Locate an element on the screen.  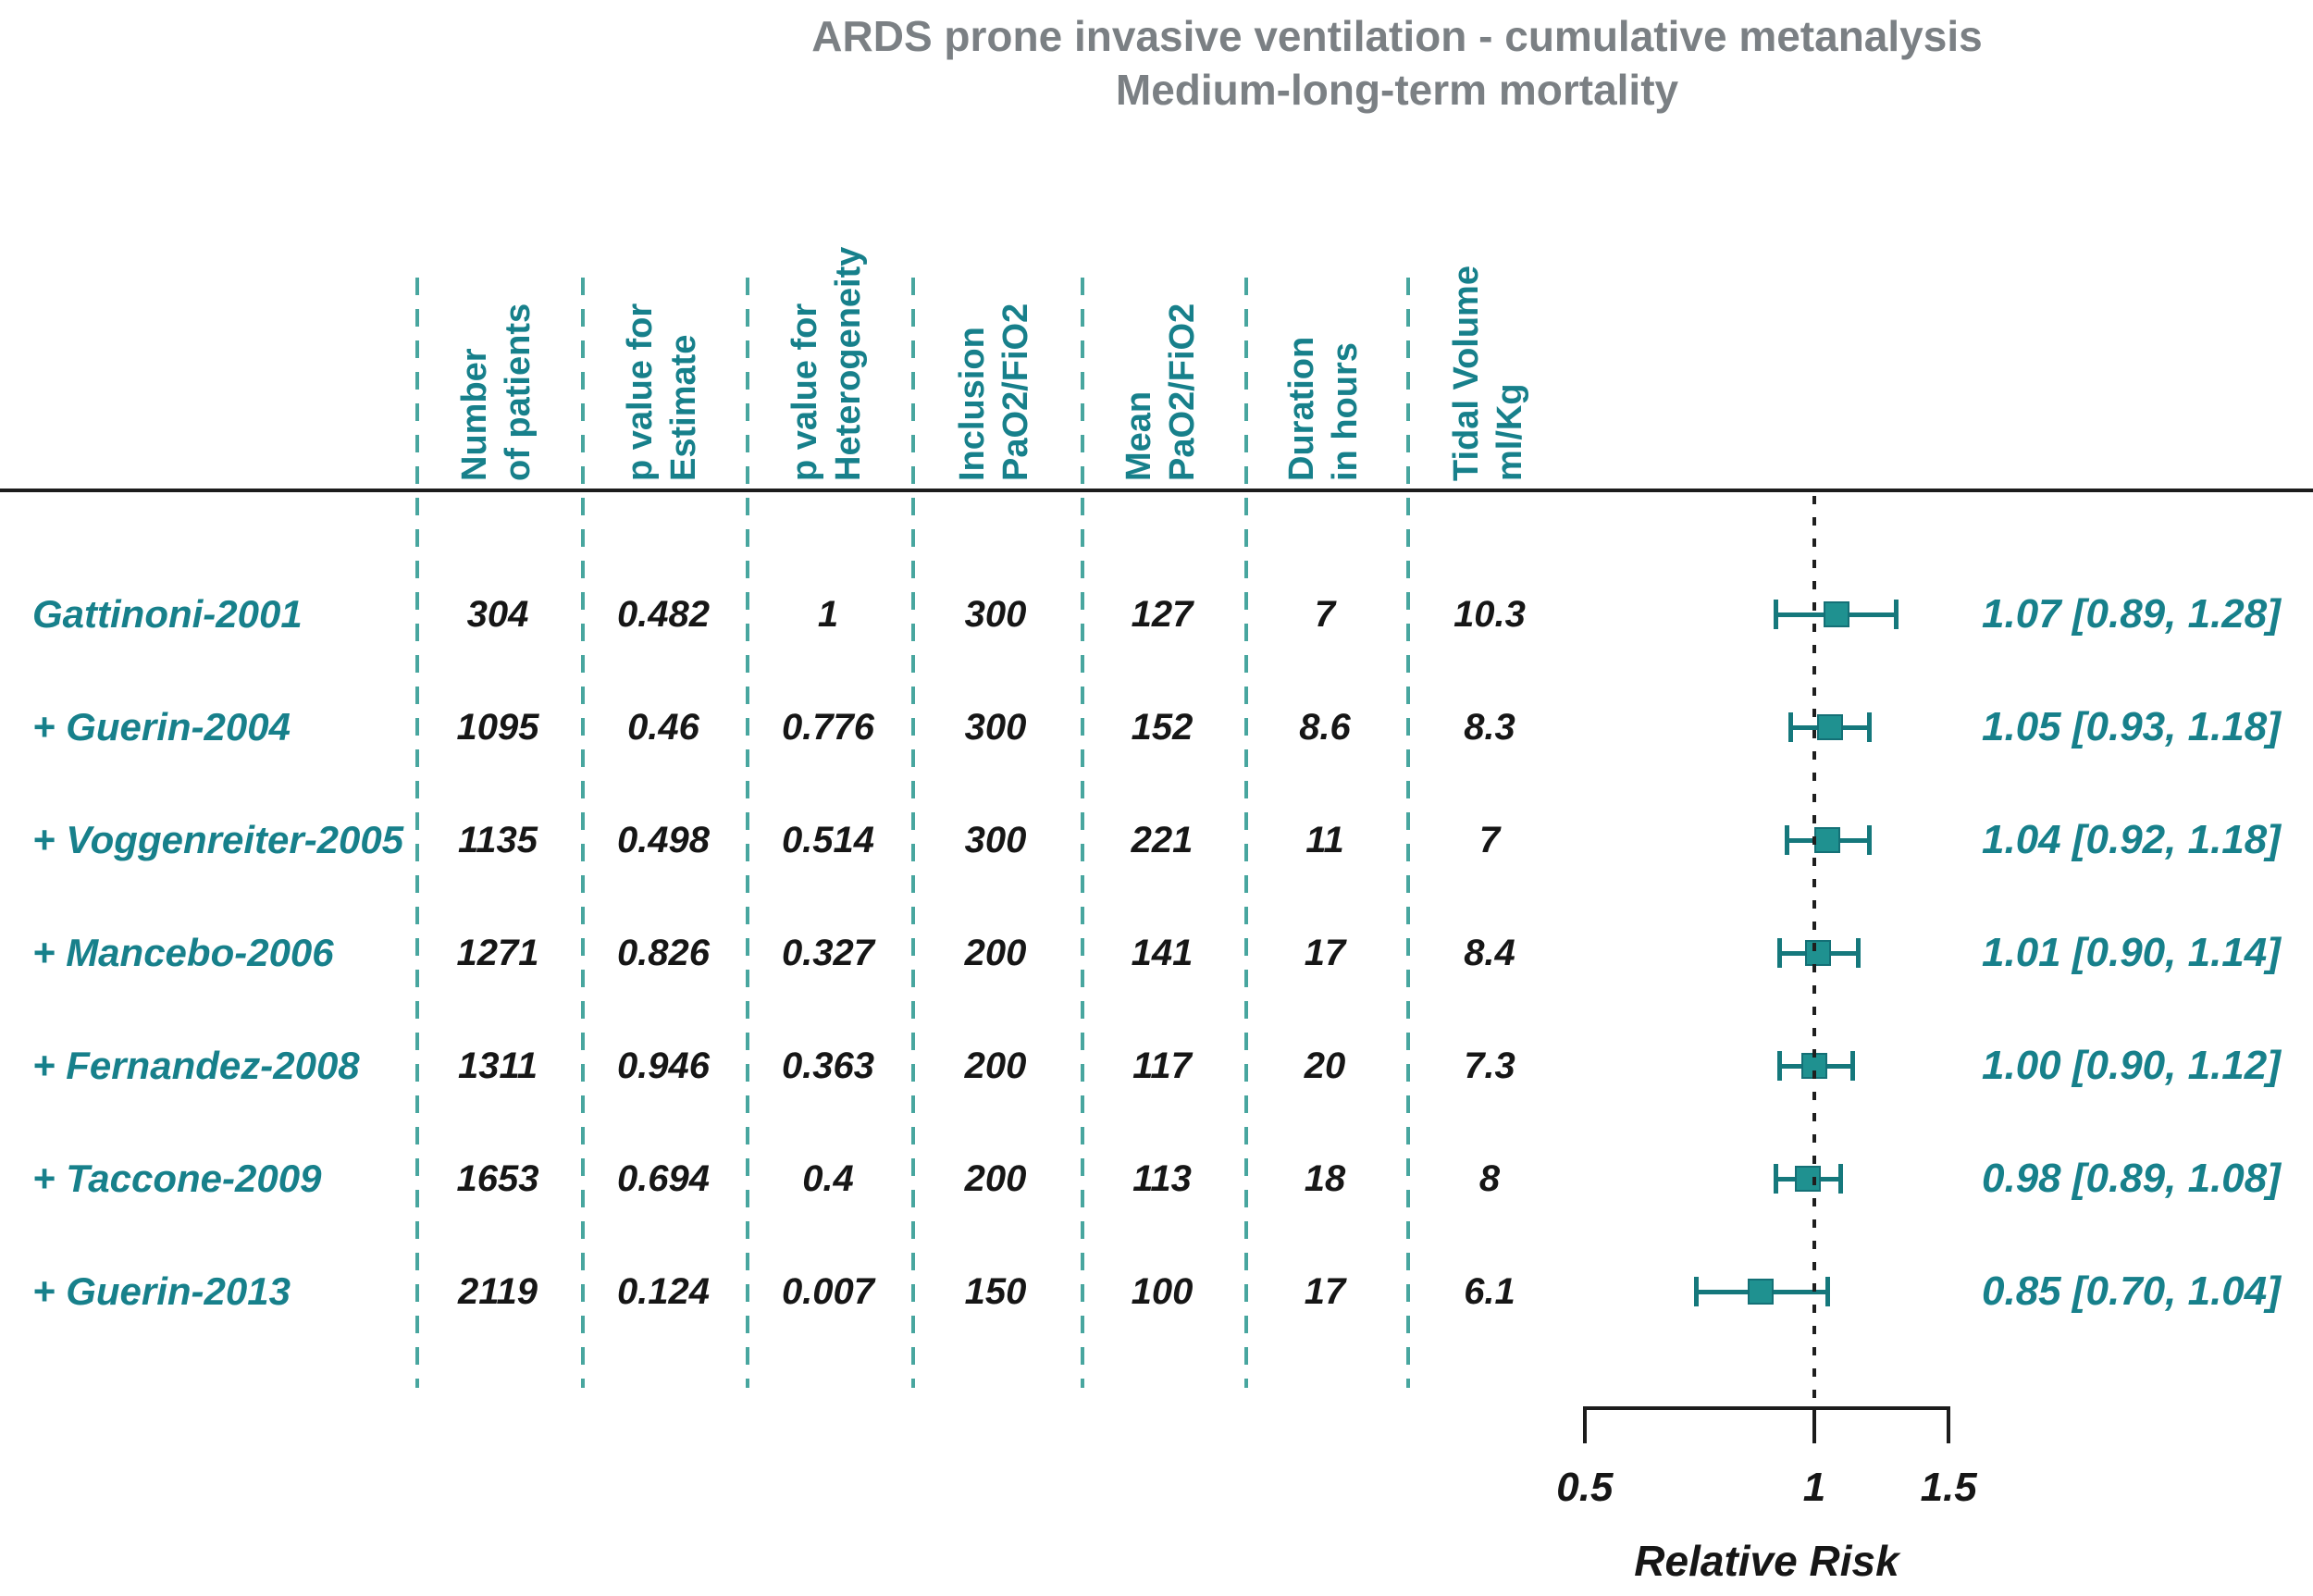
study-label: + Fernandez-2008 is located at coordinates (196, 1065).